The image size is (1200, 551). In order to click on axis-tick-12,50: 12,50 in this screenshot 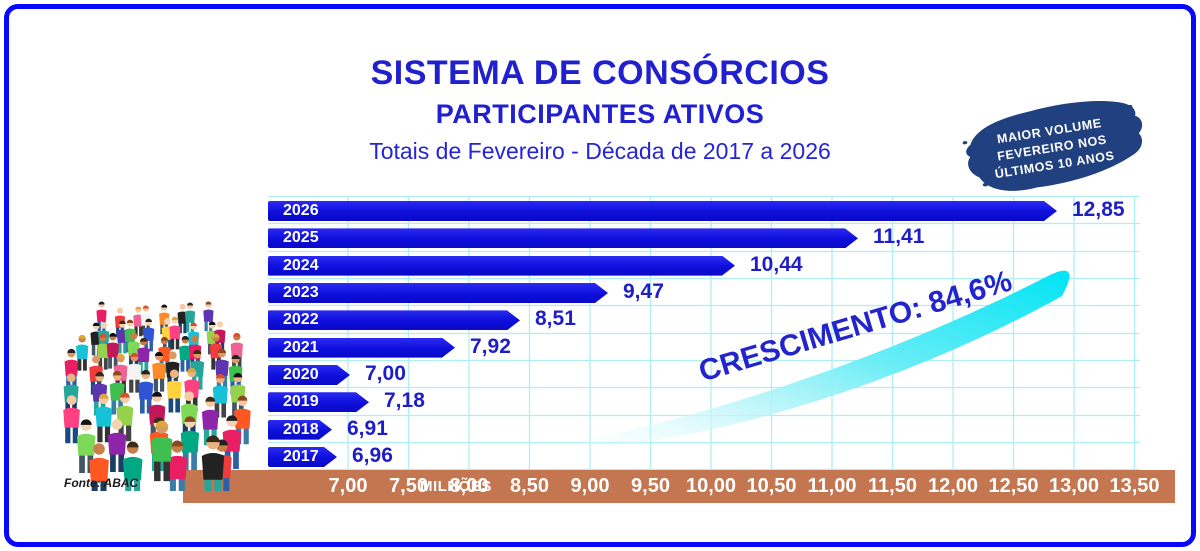, I will do `click(1013, 486)`.